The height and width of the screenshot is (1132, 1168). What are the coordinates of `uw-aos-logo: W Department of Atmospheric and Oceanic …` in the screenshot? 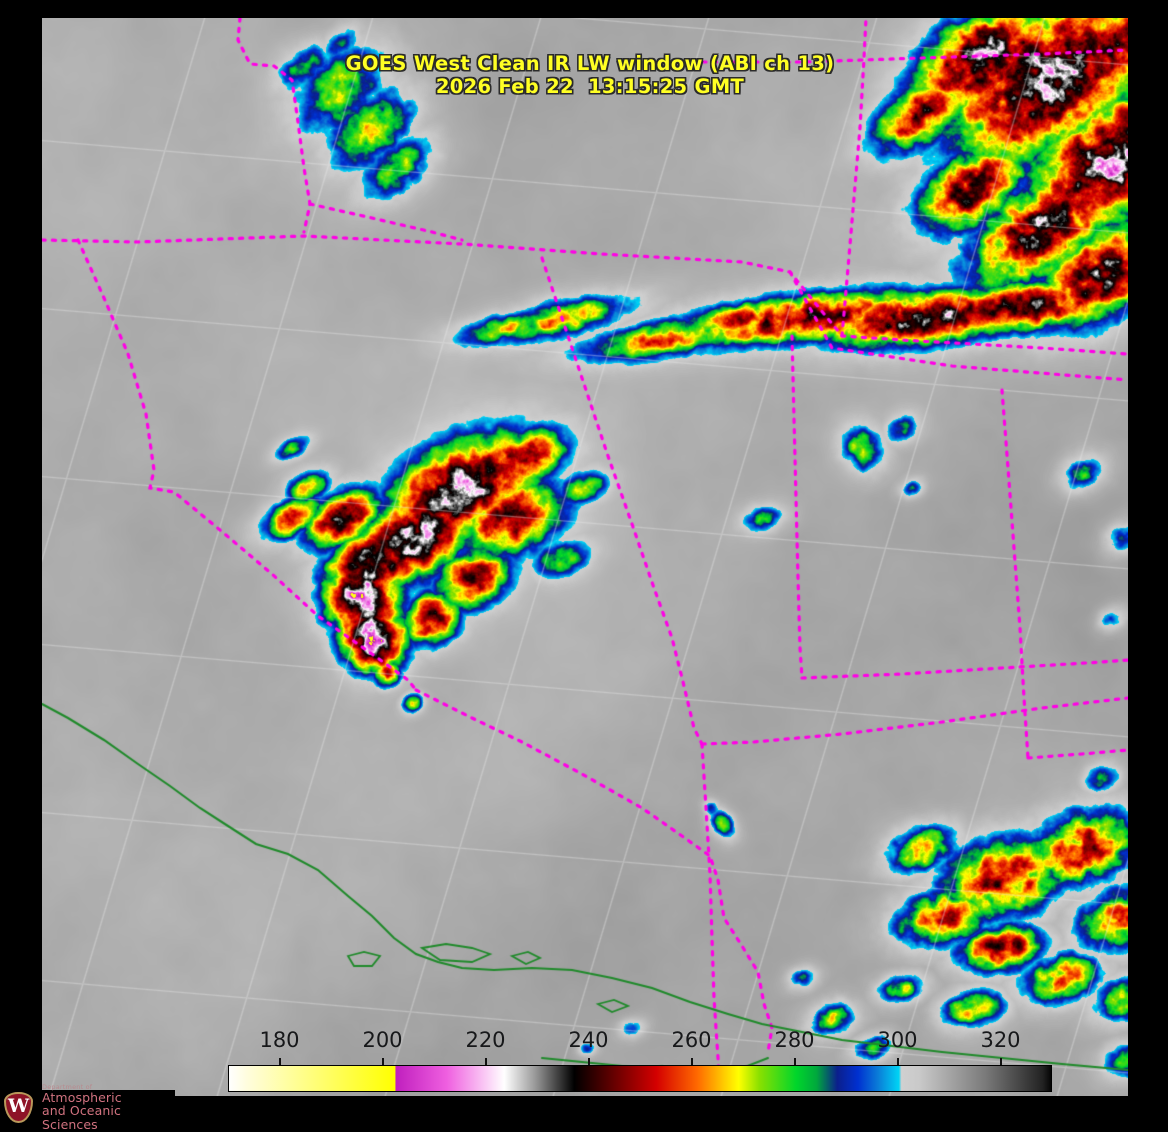 It's located at (87, 1107).